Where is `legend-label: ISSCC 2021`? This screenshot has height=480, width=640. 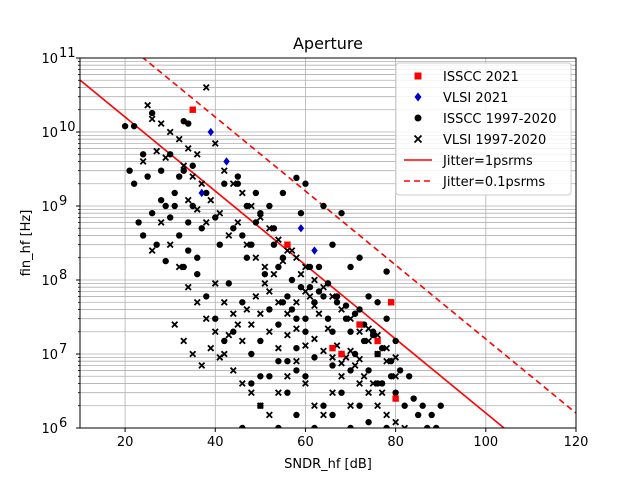 legend-label: ISSCC 2021 is located at coordinates (481, 77).